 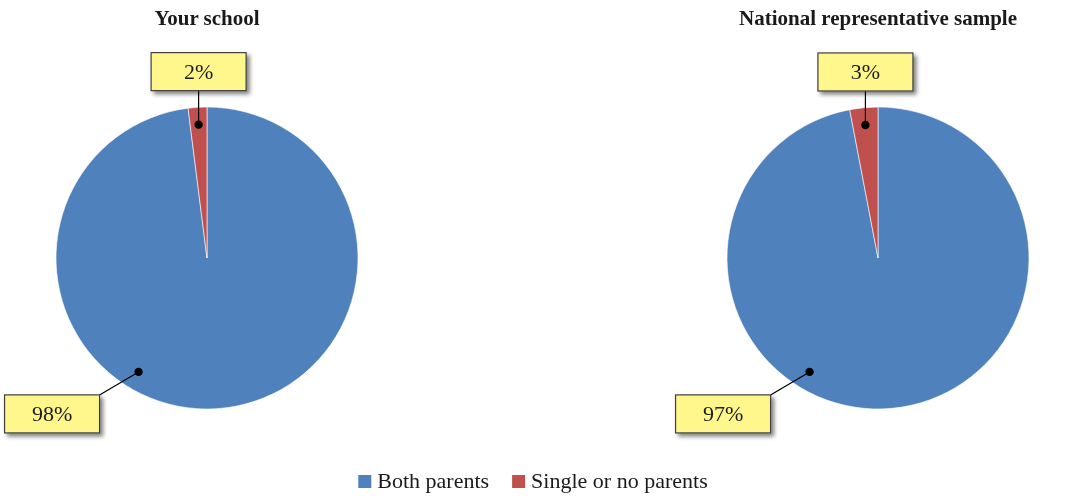 I want to click on data-label: 98%, so click(x=52, y=413).